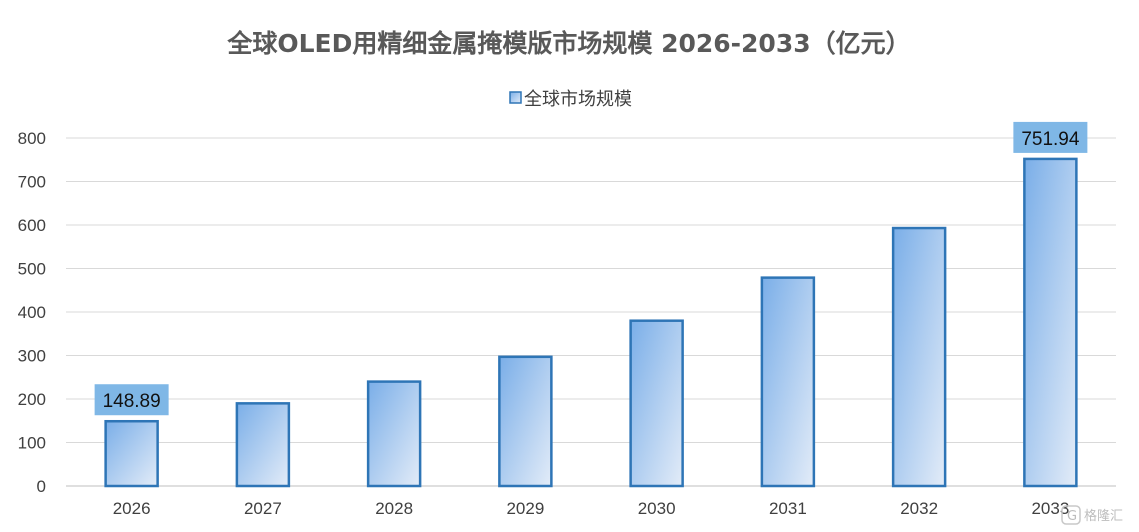  What do you see at coordinates (788, 508) in the screenshot?
I see `x-tick-label: 2031` at bounding box center [788, 508].